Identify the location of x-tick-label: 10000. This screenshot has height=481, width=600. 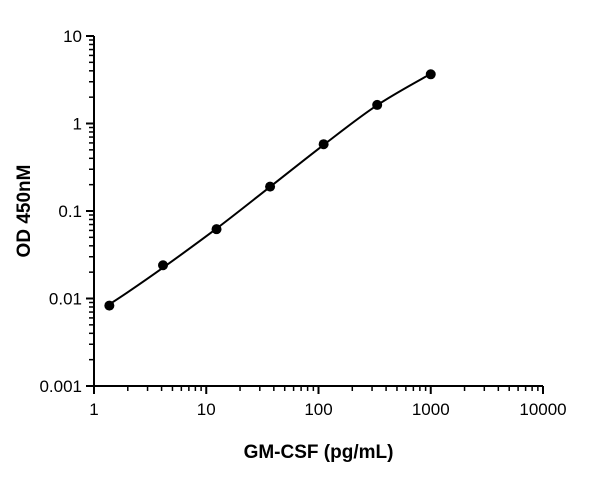
(542, 409).